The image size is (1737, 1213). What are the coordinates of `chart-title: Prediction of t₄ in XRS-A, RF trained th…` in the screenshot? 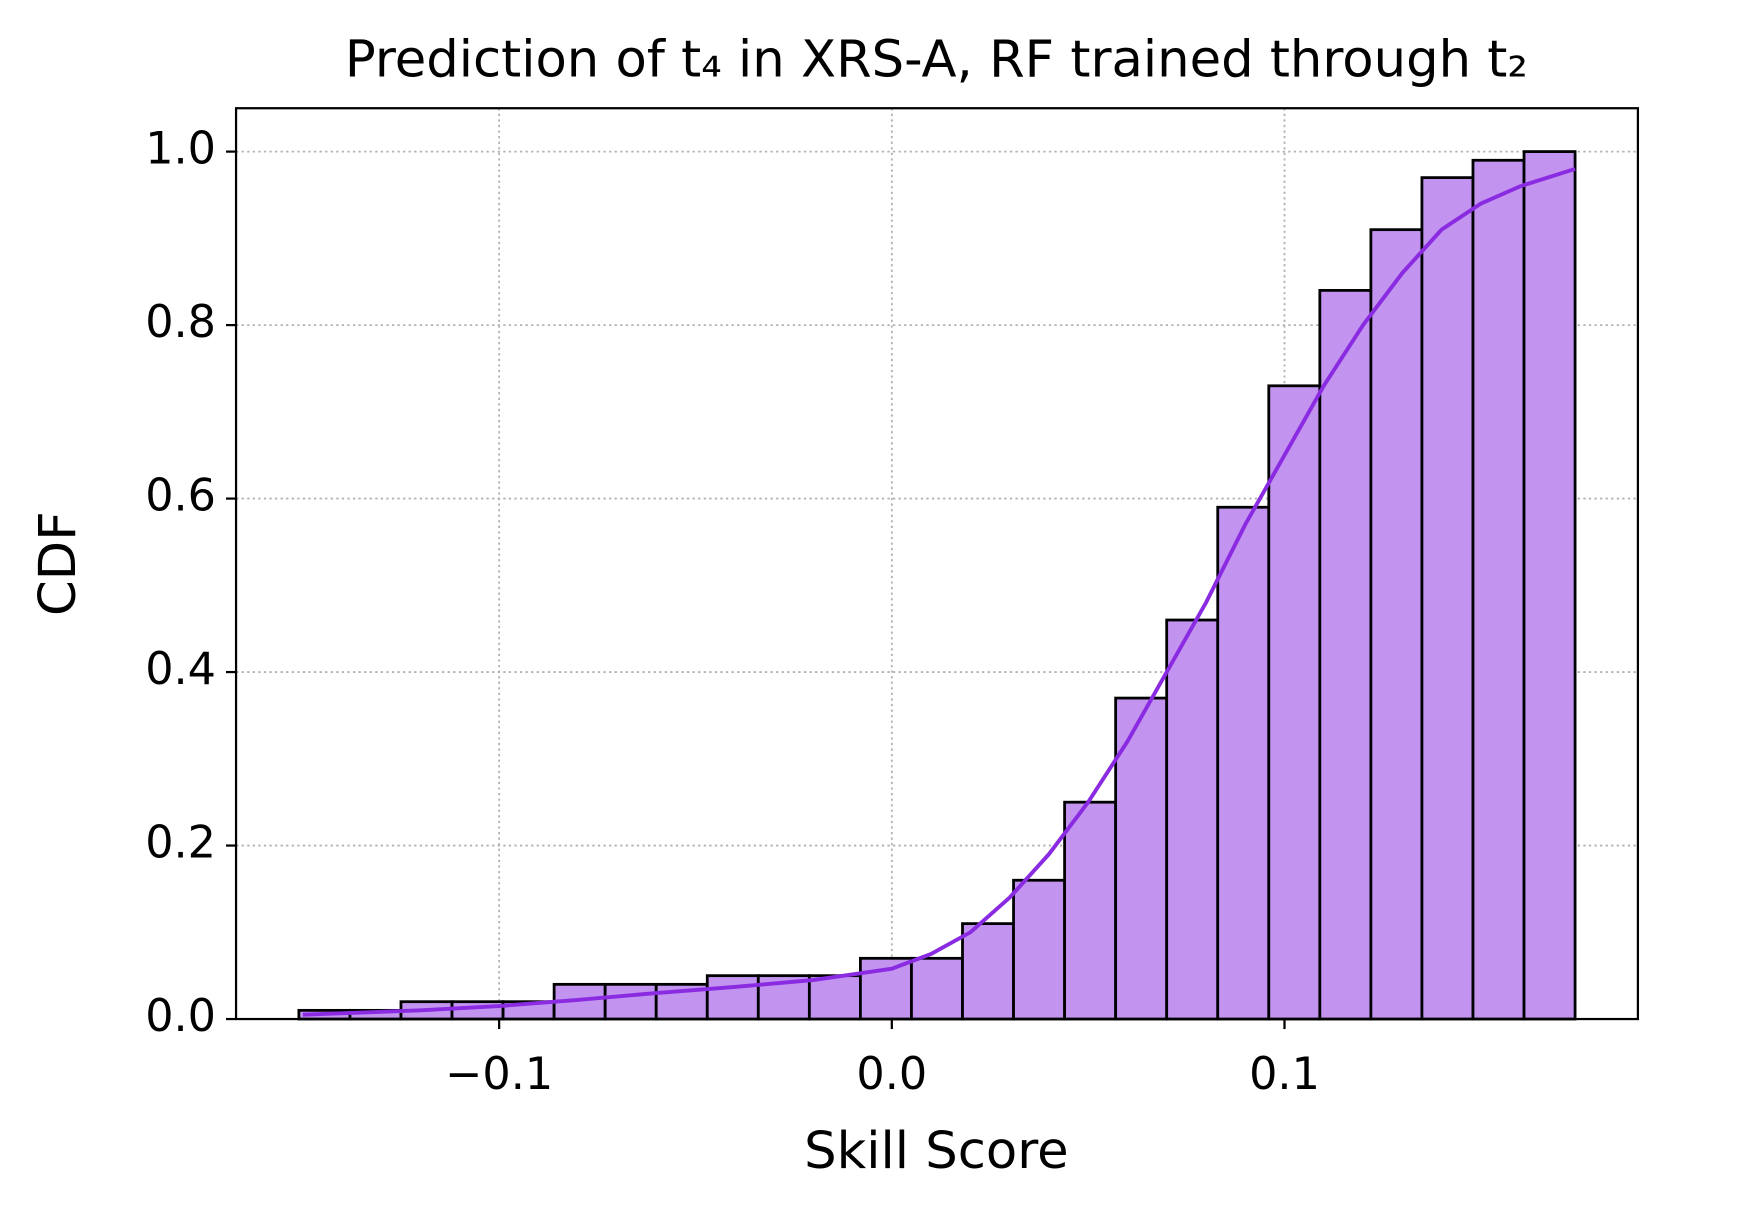 It's located at (936, 60).